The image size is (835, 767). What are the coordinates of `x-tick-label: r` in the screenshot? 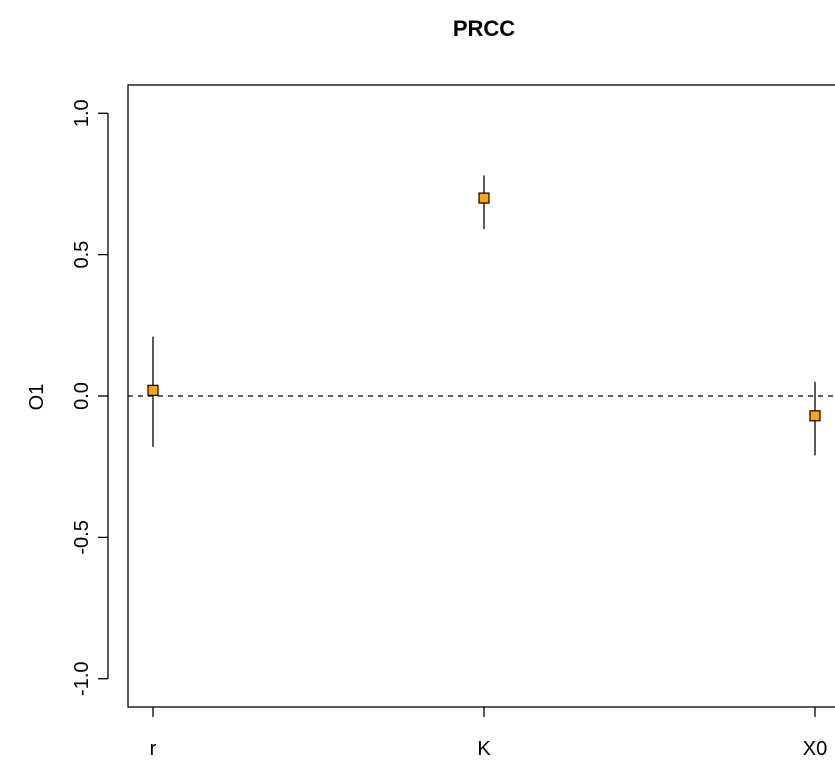 It's located at (153, 749).